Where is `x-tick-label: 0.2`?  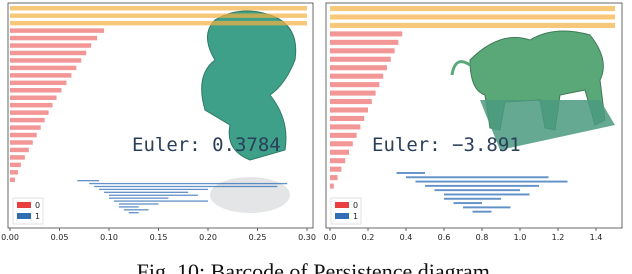
x-tick-label: 0.2 is located at coordinates (368, 237).